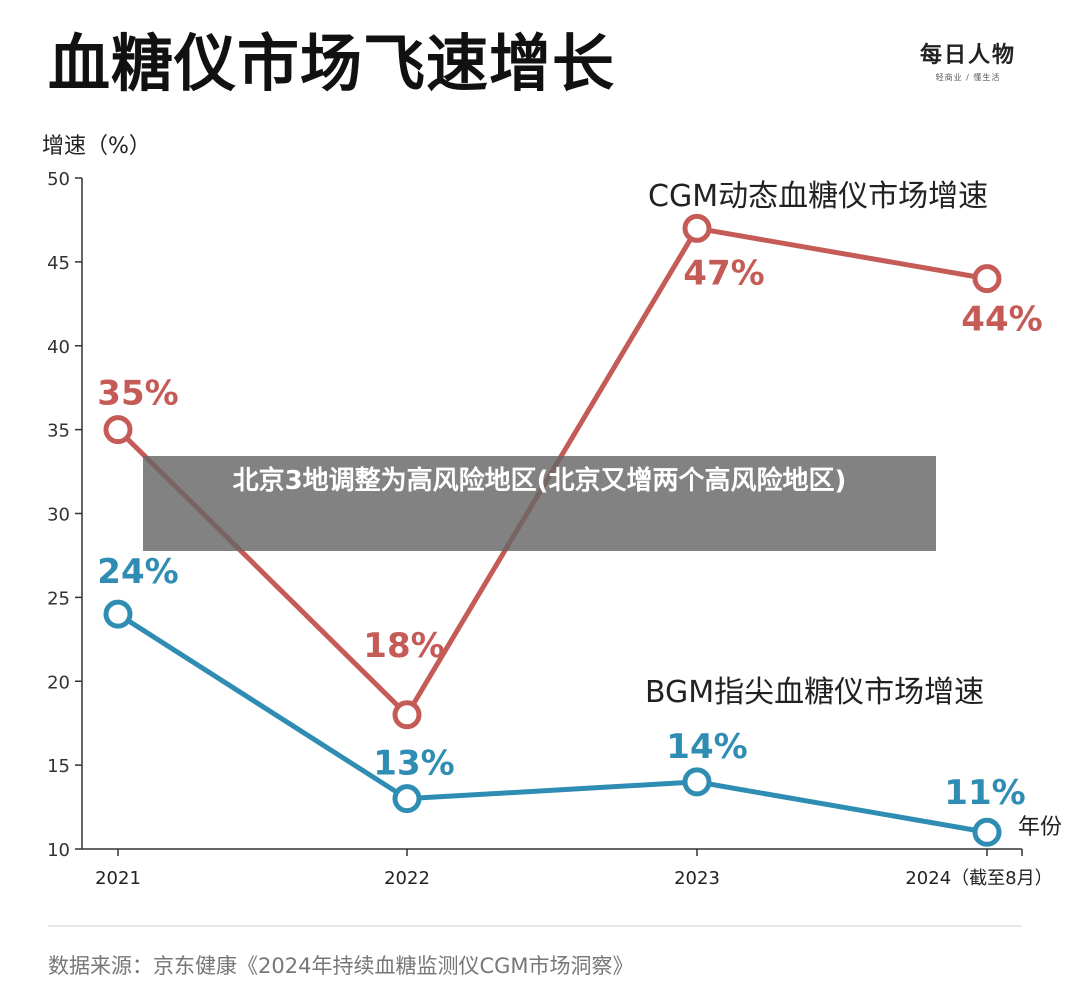 Image resolution: width=1080 pixels, height=1008 pixels. I want to click on data-label: 18%, so click(403, 646).